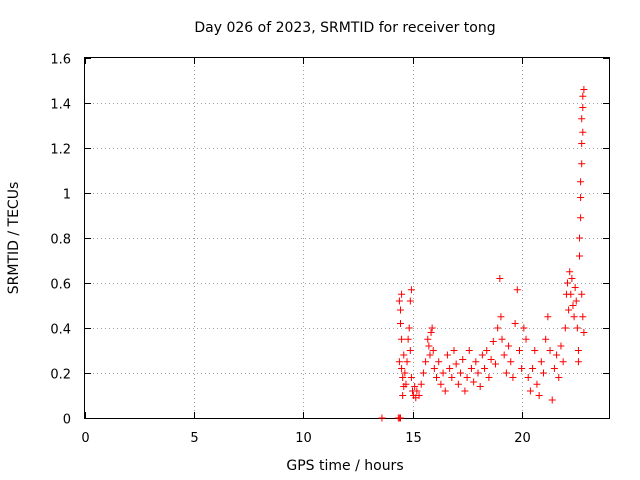  I want to click on y-tick-label: 1.2, so click(60, 150).